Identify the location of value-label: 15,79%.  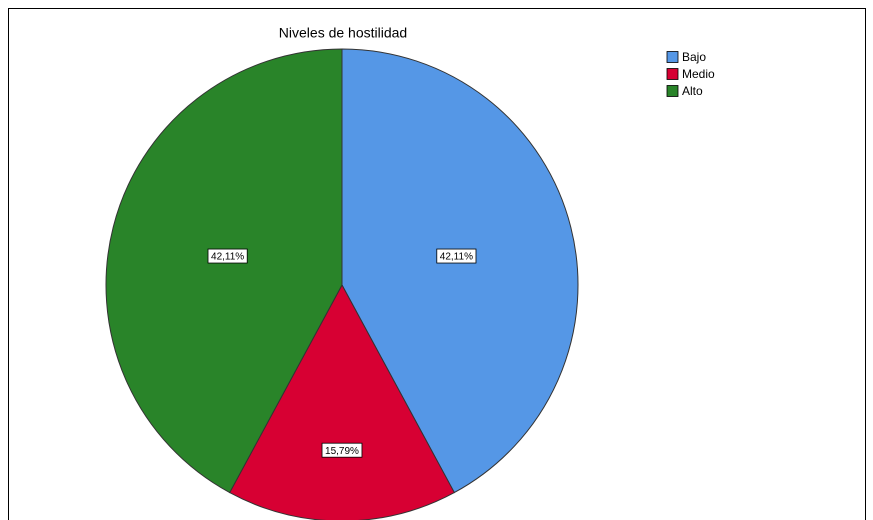
(342, 451).